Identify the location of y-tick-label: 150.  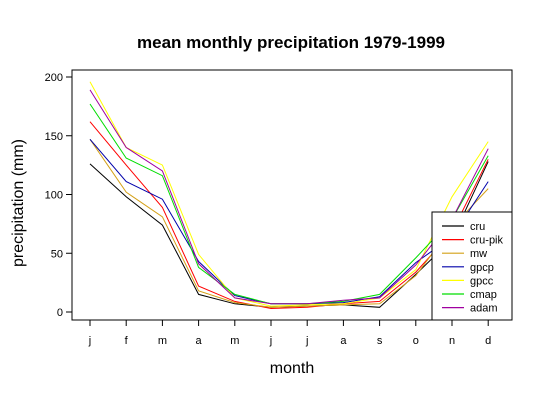
(54, 137).